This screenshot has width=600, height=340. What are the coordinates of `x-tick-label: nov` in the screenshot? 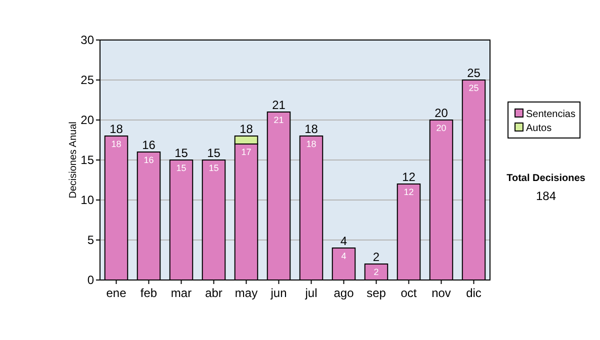 It's located at (441, 293).